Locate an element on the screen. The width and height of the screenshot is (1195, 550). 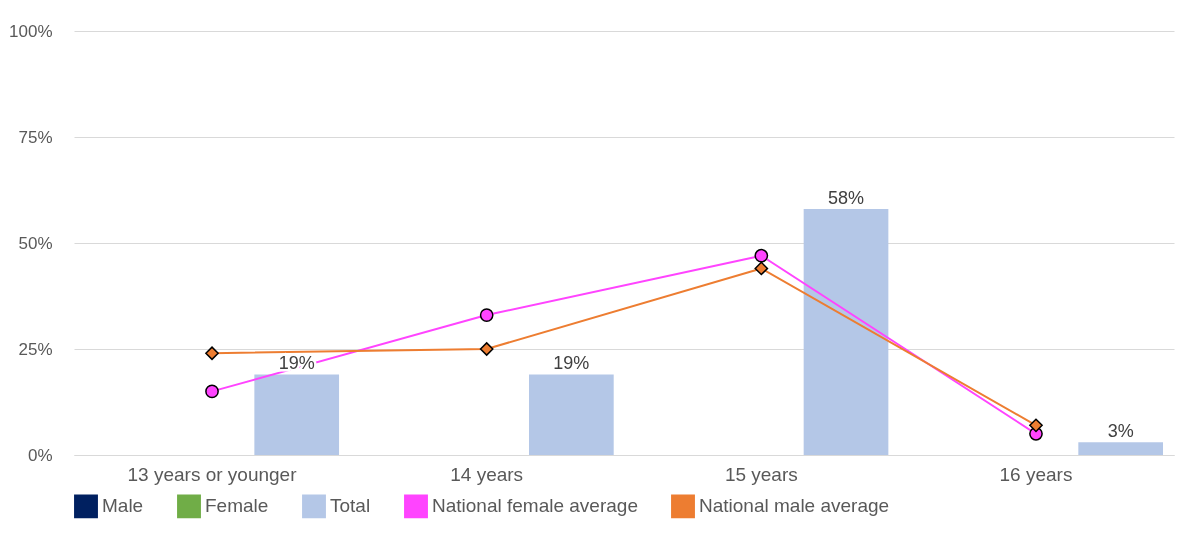
x-tick-label: 13 years or younger is located at coordinates (212, 474).